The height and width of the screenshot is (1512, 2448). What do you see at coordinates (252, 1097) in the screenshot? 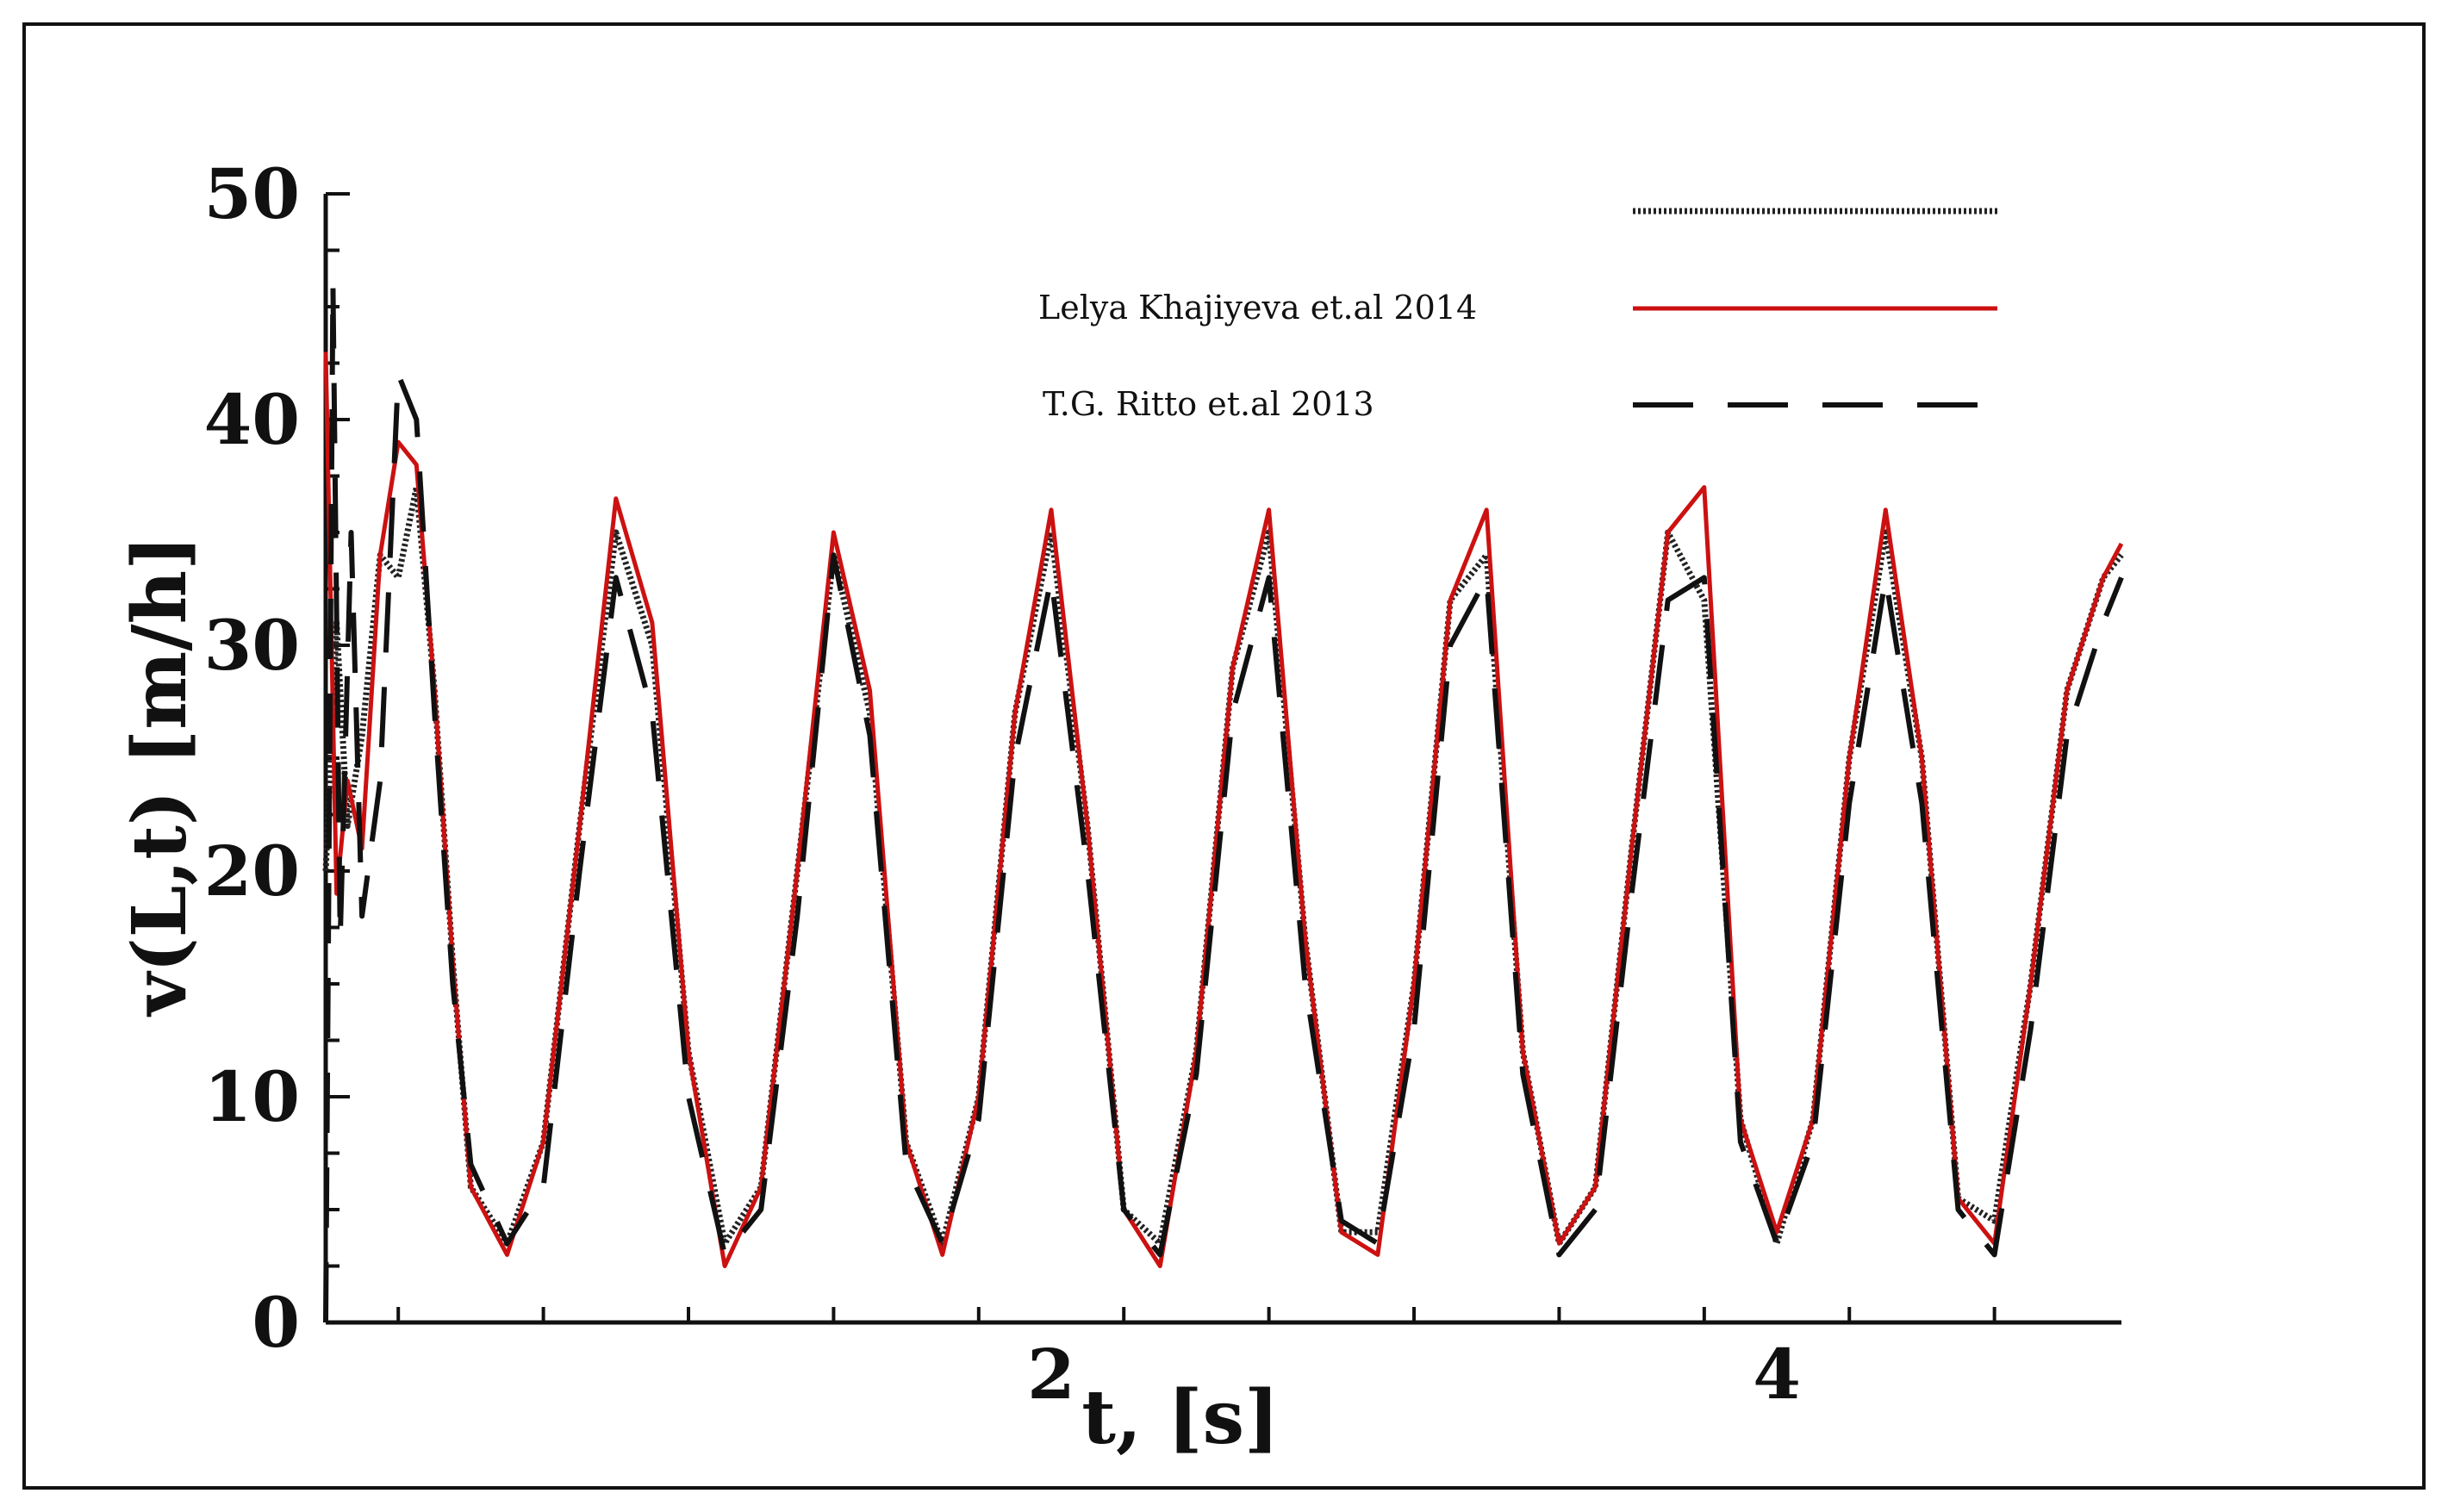
I see `y-tick-label: 10` at bounding box center [252, 1097].